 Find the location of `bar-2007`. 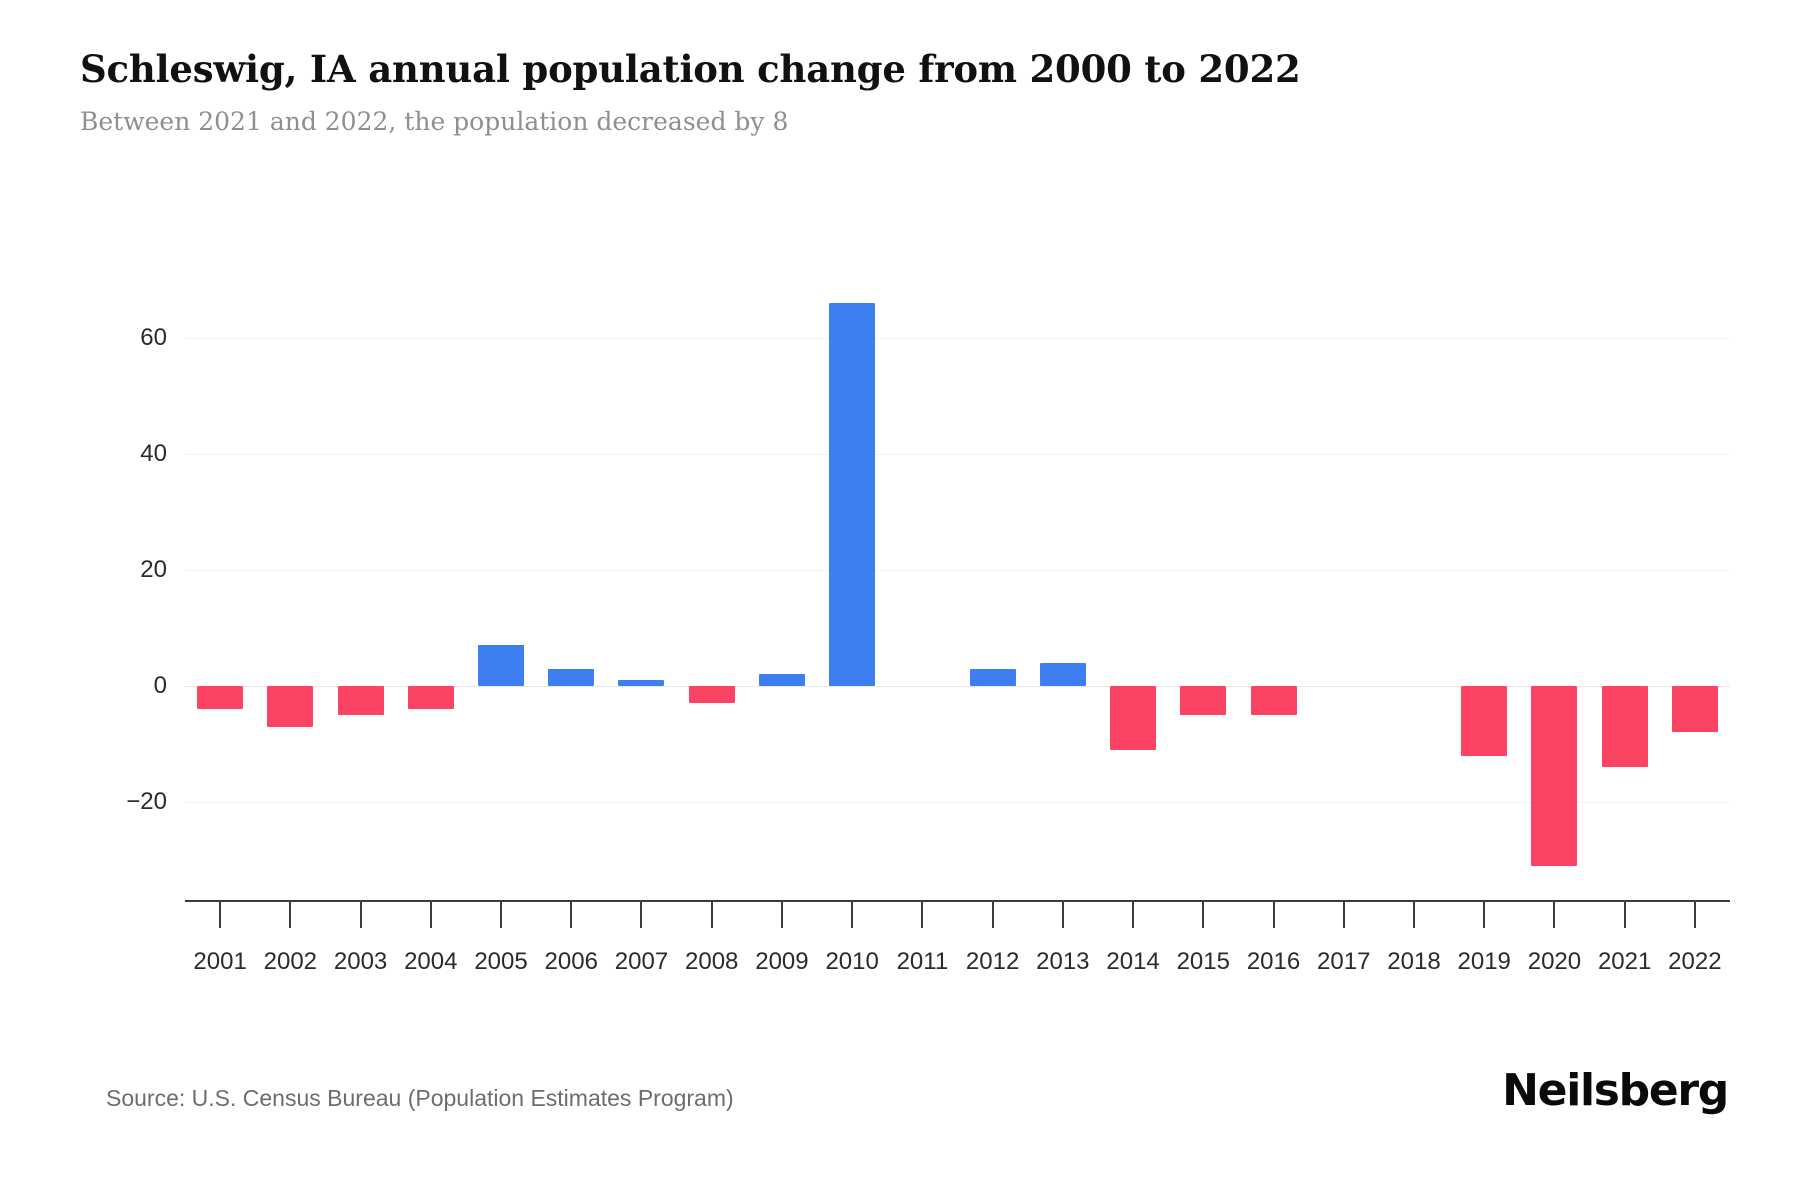

bar-2007 is located at coordinates (641, 683).